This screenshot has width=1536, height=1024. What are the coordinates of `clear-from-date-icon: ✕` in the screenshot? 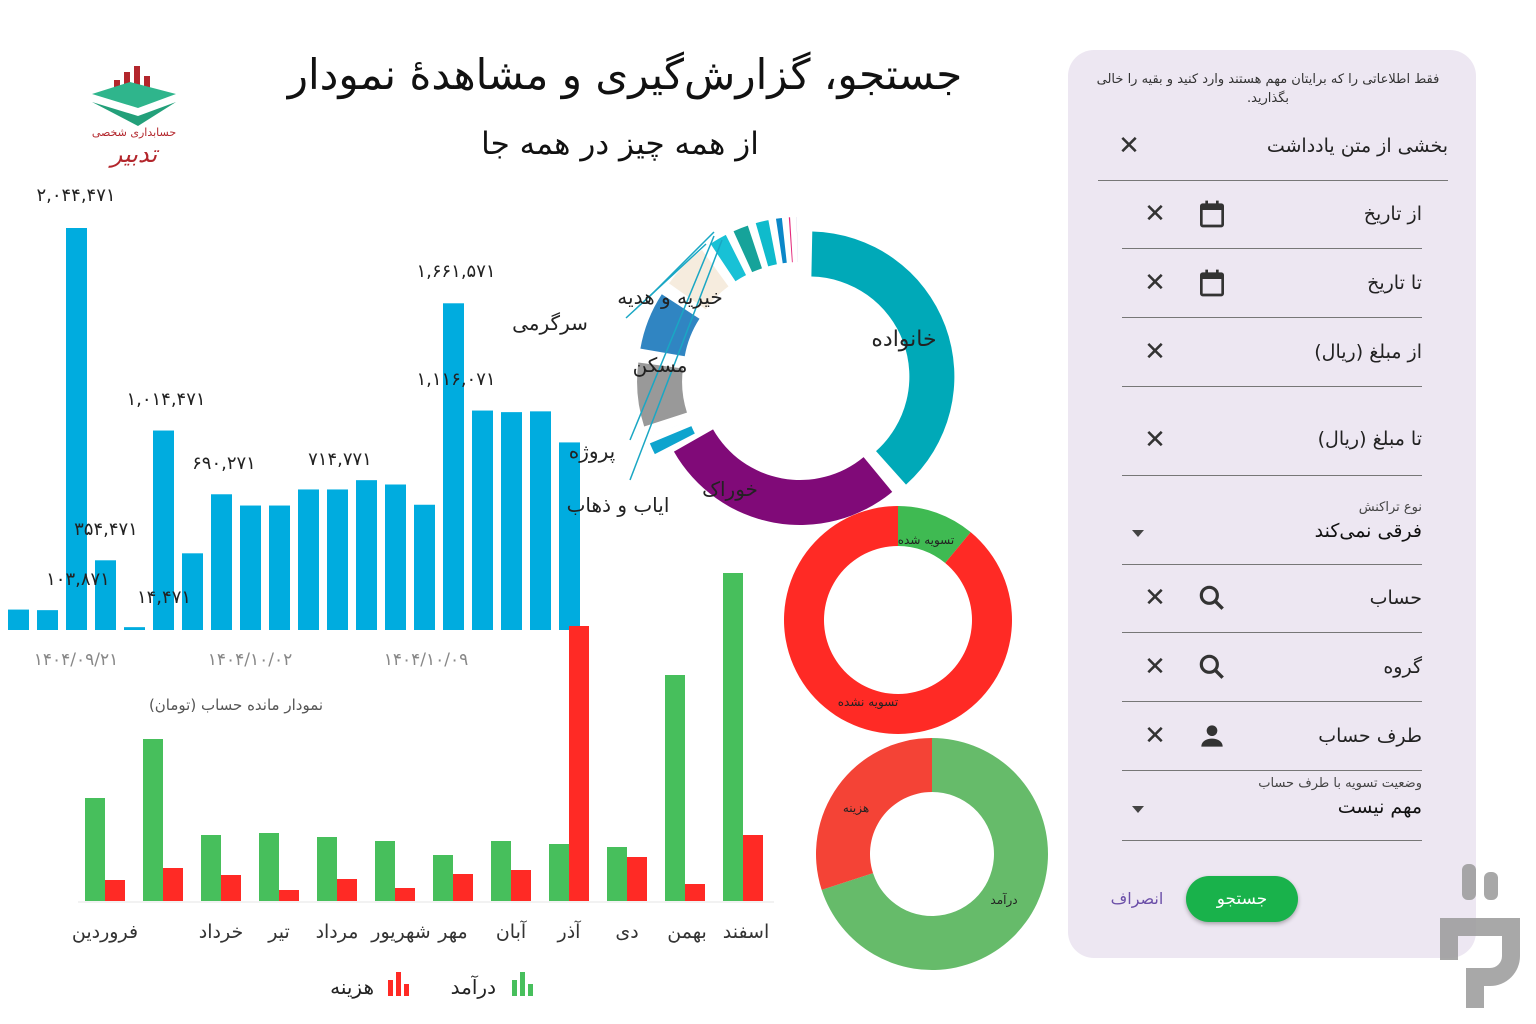 It's located at (1155, 214).